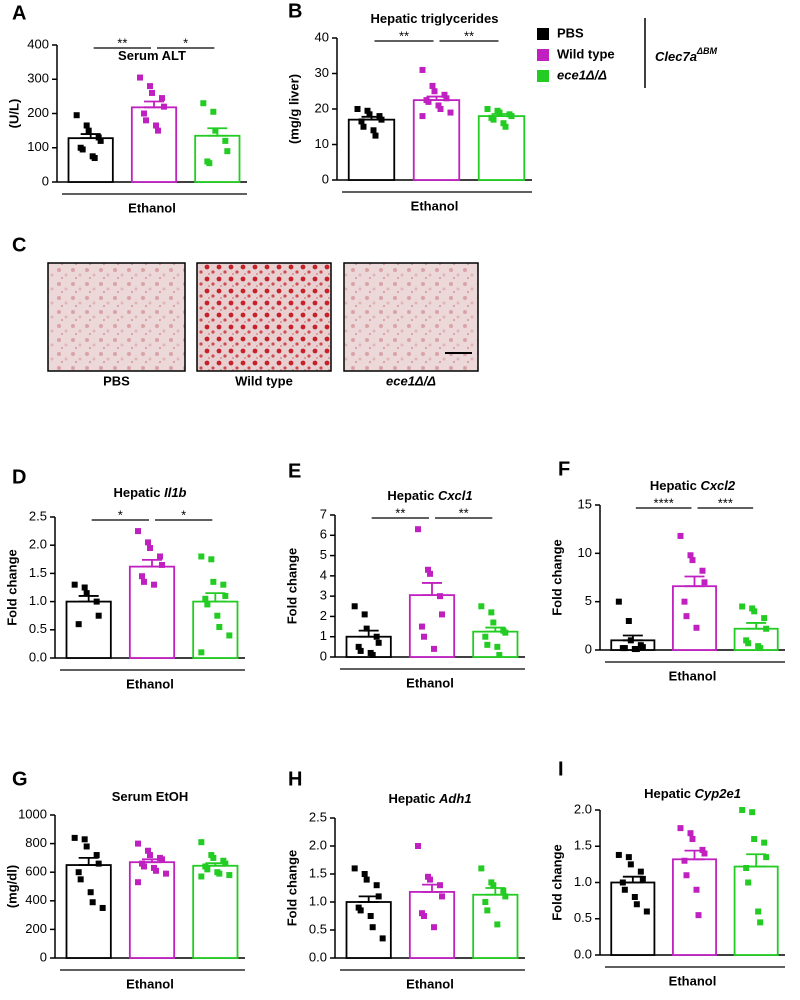 Image resolution: width=800 pixels, height=1000 pixels. What do you see at coordinates (38, 146) in the screenshot?
I see `y-tick-label: 100` at bounding box center [38, 146].